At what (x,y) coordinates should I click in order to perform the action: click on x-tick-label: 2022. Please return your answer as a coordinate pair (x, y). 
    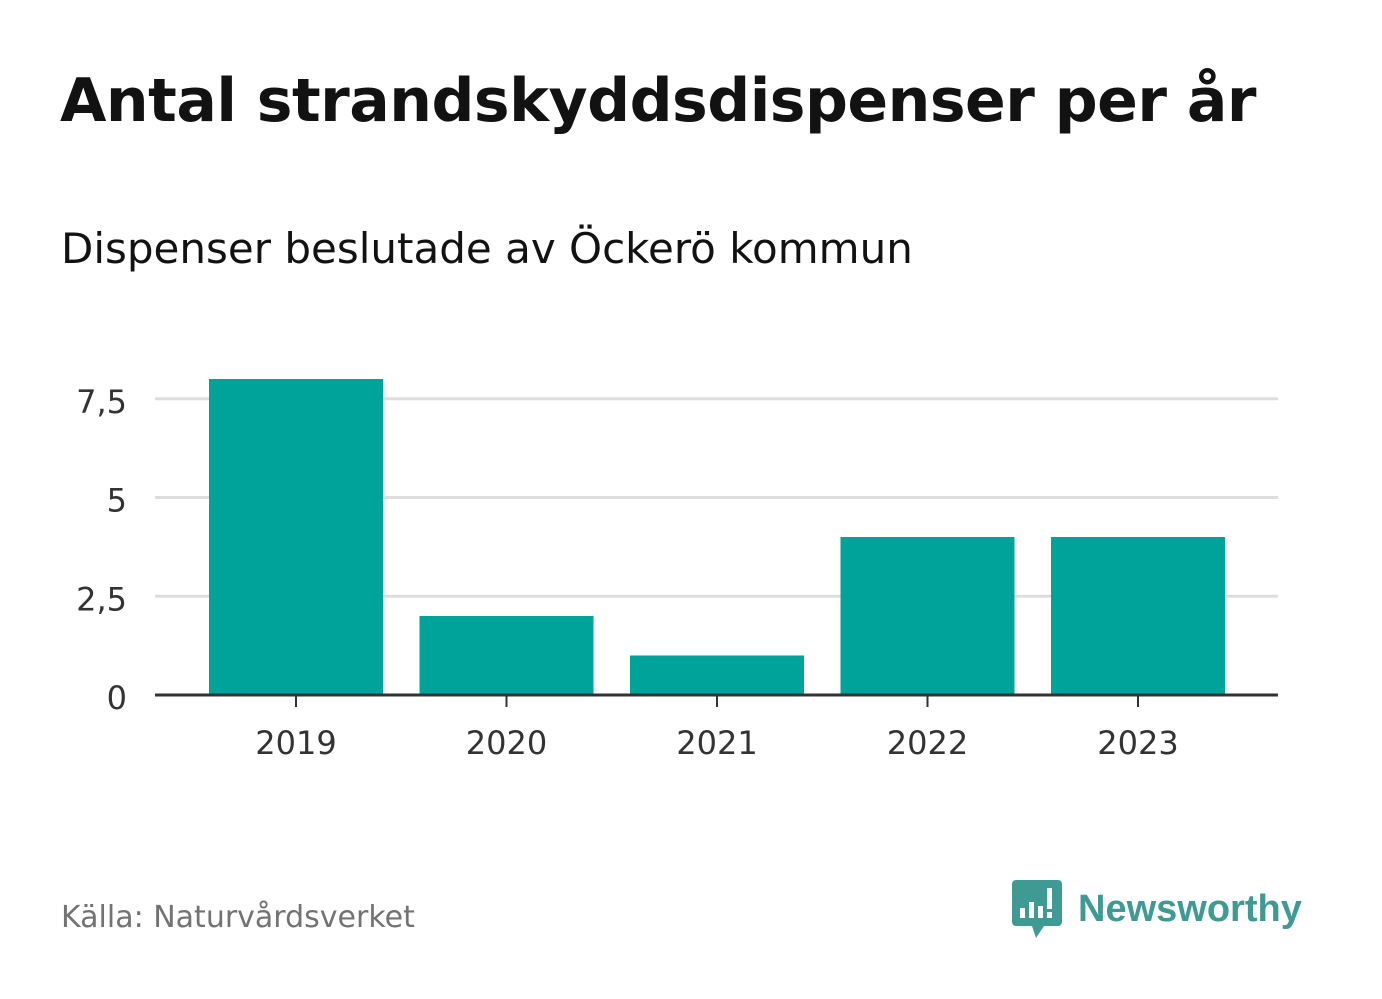
    Looking at the image, I should click on (927, 743).